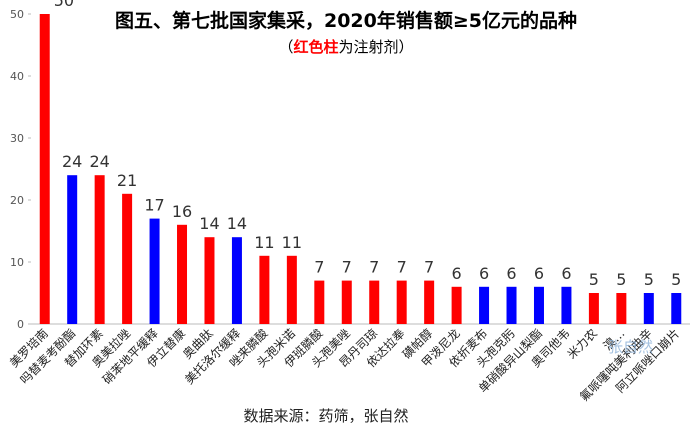 This screenshot has width=692, height=431. I want to click on y-tick-label: 10, so click(17, 262).